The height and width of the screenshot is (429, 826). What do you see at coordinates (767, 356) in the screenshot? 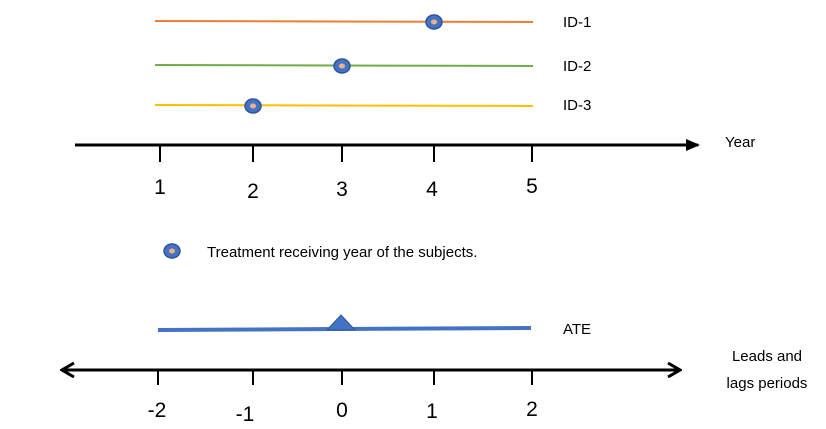
I see `period-axis-title-line-1: Leads and` at bounding box center [767, 356].